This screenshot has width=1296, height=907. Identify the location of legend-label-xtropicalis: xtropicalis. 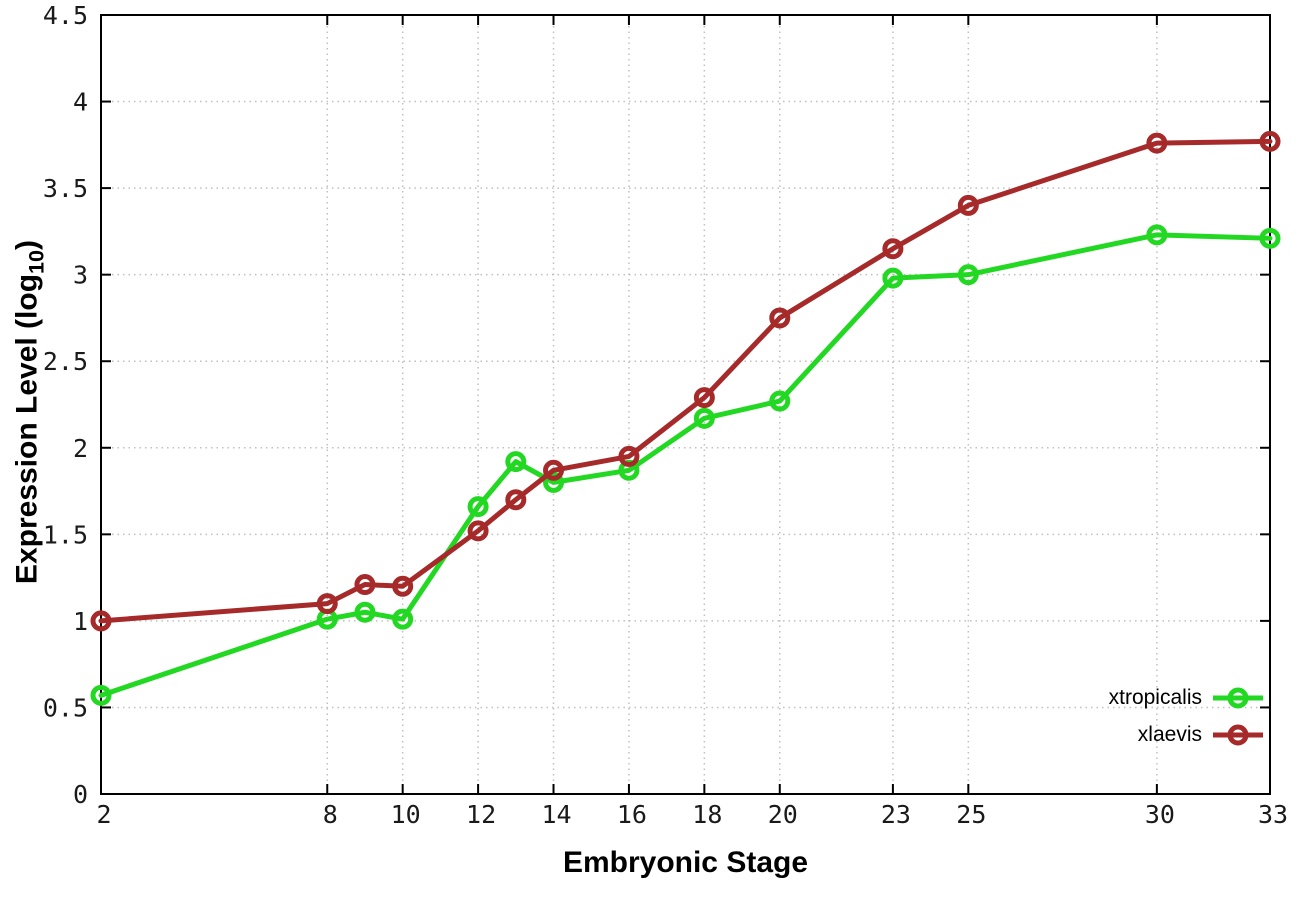
(1155, 697).